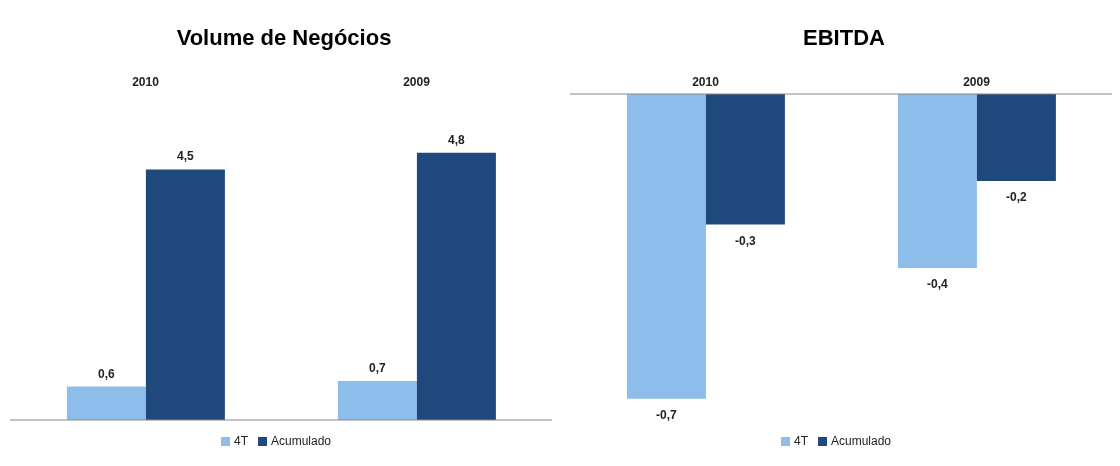 The width and height of the screenshot is (1120, 466). I want to click on data-label: -0,4, so click(938, 284).